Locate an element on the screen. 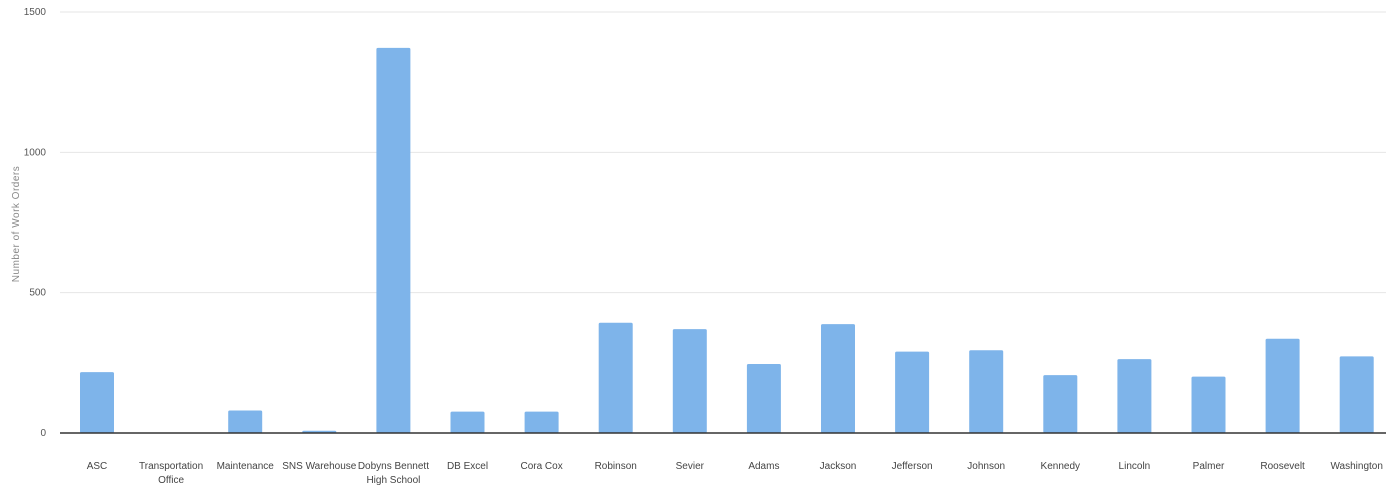 The height and width of the screenshot is (489, 1394). x-tick-label: Jackson is located at coordinates (838, 466).